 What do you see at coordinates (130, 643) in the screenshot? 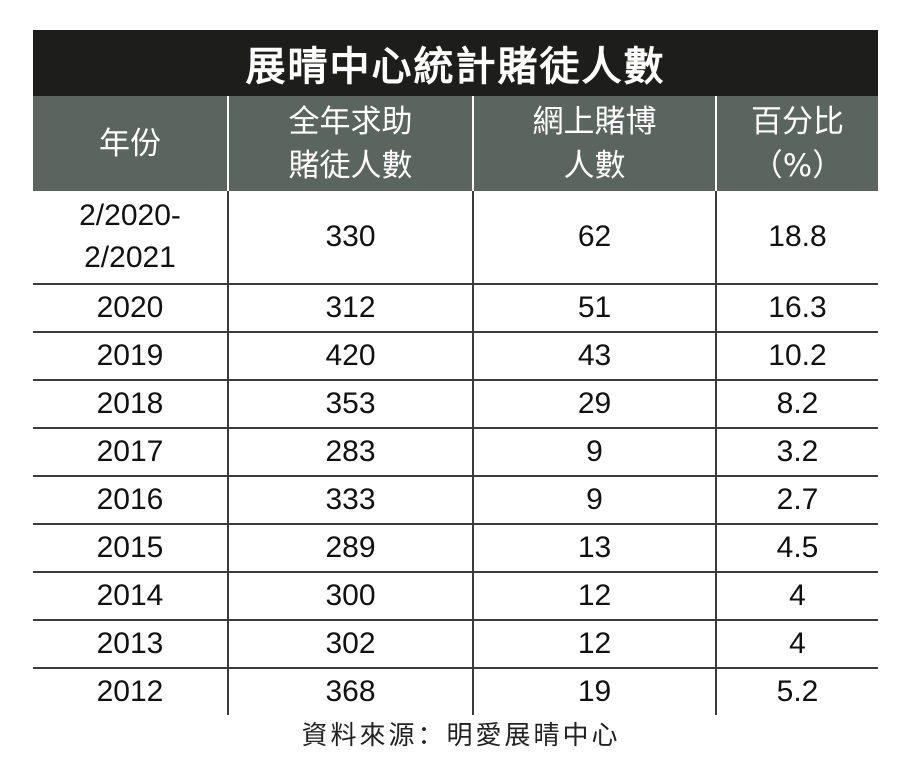
I see `cell-year: 2013` at bounding box center [130, 643].